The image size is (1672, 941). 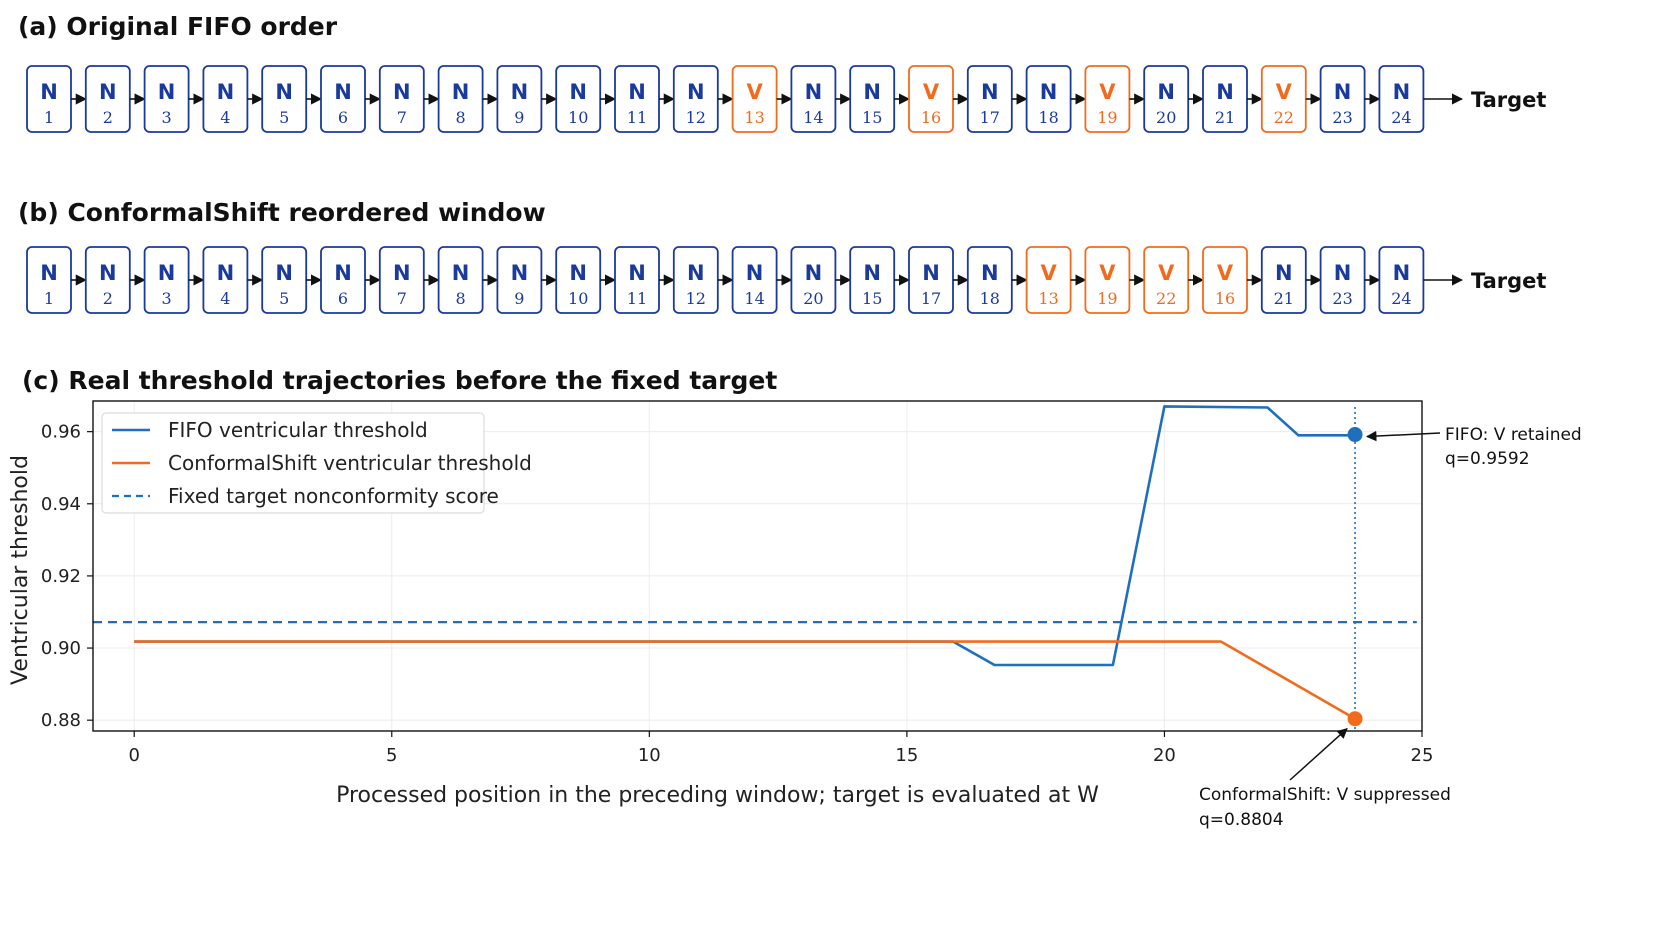 What do you see at coordinates (1107, 117) in the screenshot?
I see `beat-index-label: 19` at bounding box center [1107, 117].